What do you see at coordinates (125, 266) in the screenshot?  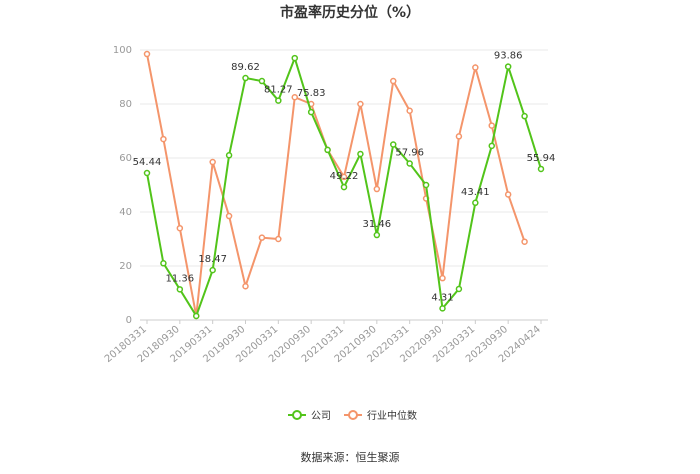 I see `y-tick-label: 20` at bounding box center [125, 266].